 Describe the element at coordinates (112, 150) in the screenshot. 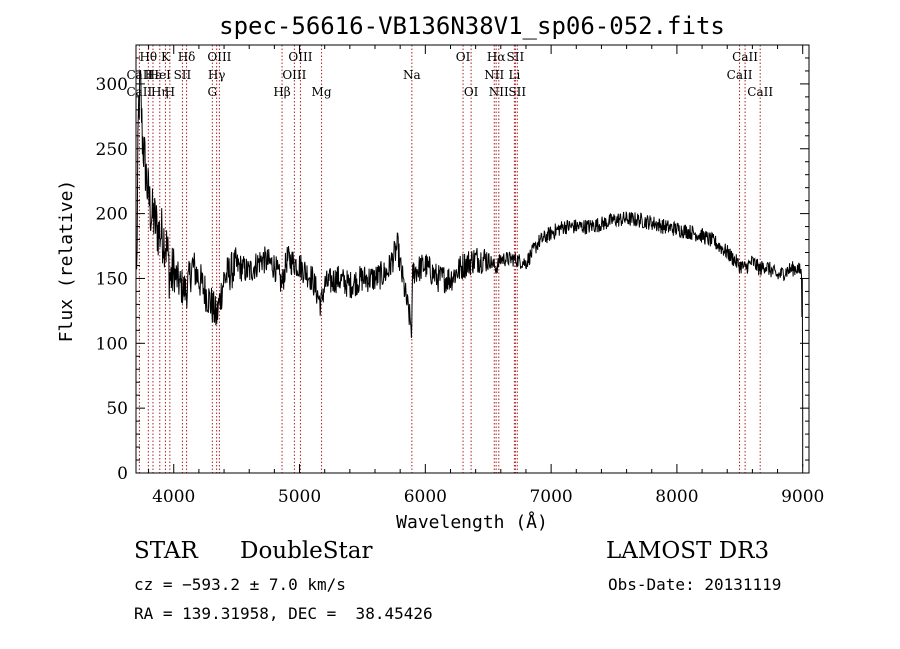

I see `y-tick-label: 250` at that location.